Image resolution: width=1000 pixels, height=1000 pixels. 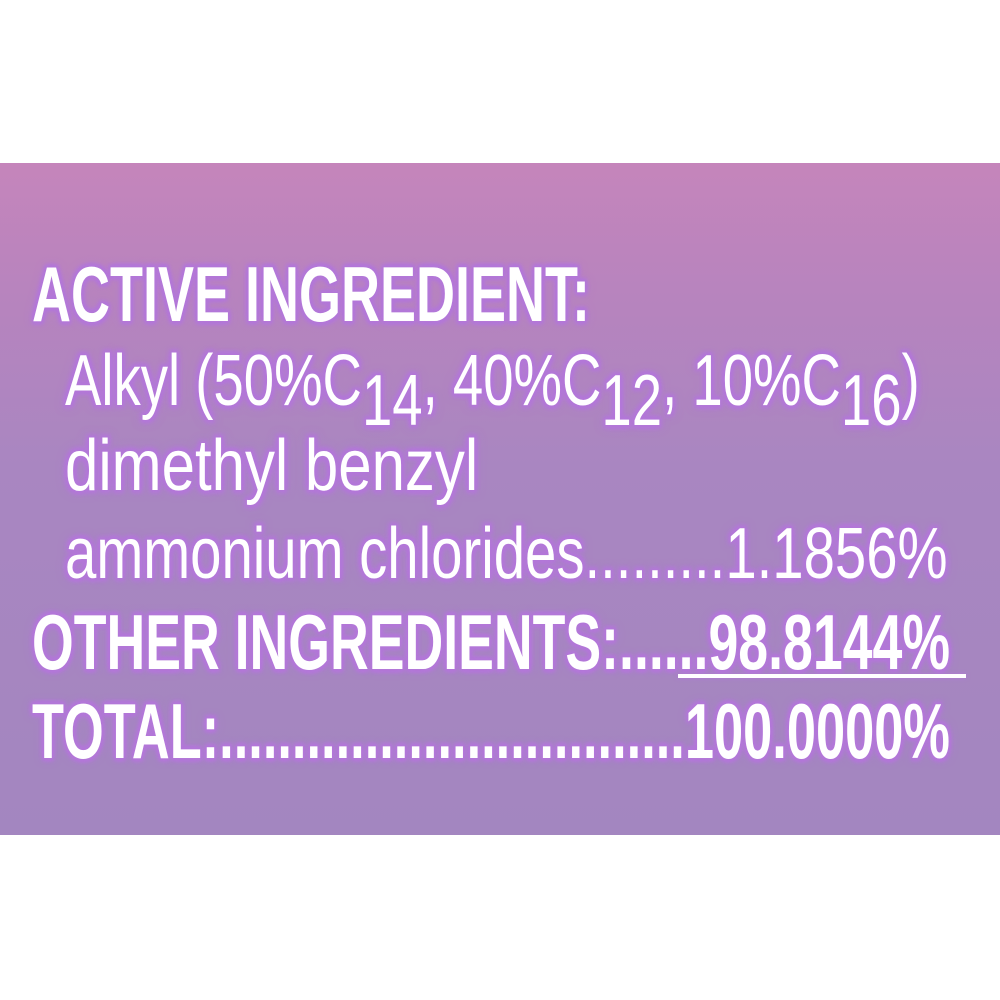 What do you see at coordinates (829, 642) in the screenshot?
I see `other-ingredients-value: 98.8144%` at bounding box center [829, 642].